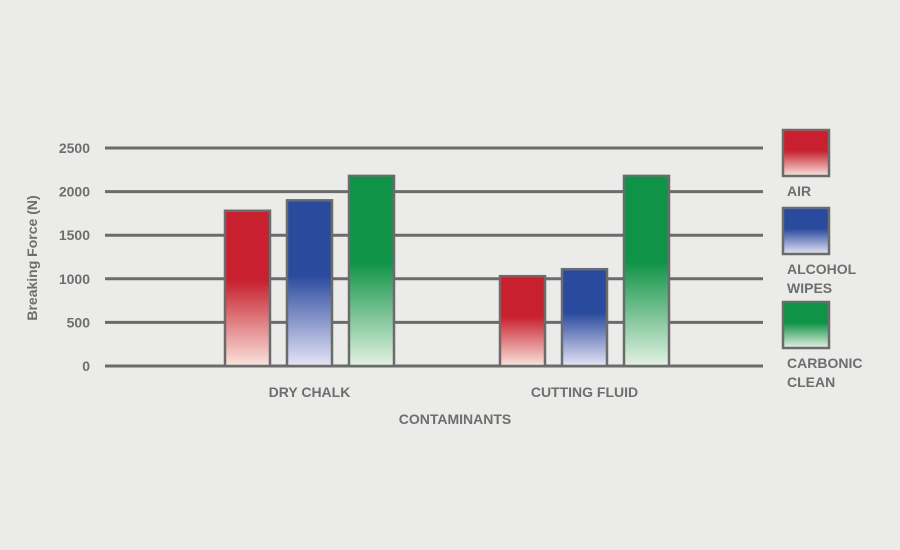 The image size is (900, 550). I want to click on legend-swatch-alcohol-wipes, so click(806, 231).